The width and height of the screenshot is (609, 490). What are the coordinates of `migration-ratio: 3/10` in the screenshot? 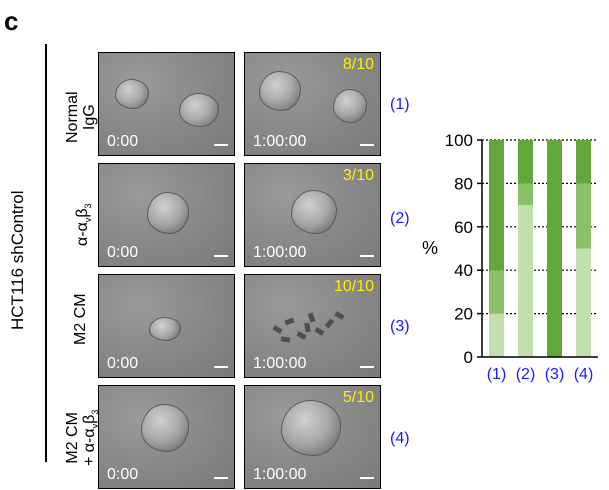 It's located at (358, 175).